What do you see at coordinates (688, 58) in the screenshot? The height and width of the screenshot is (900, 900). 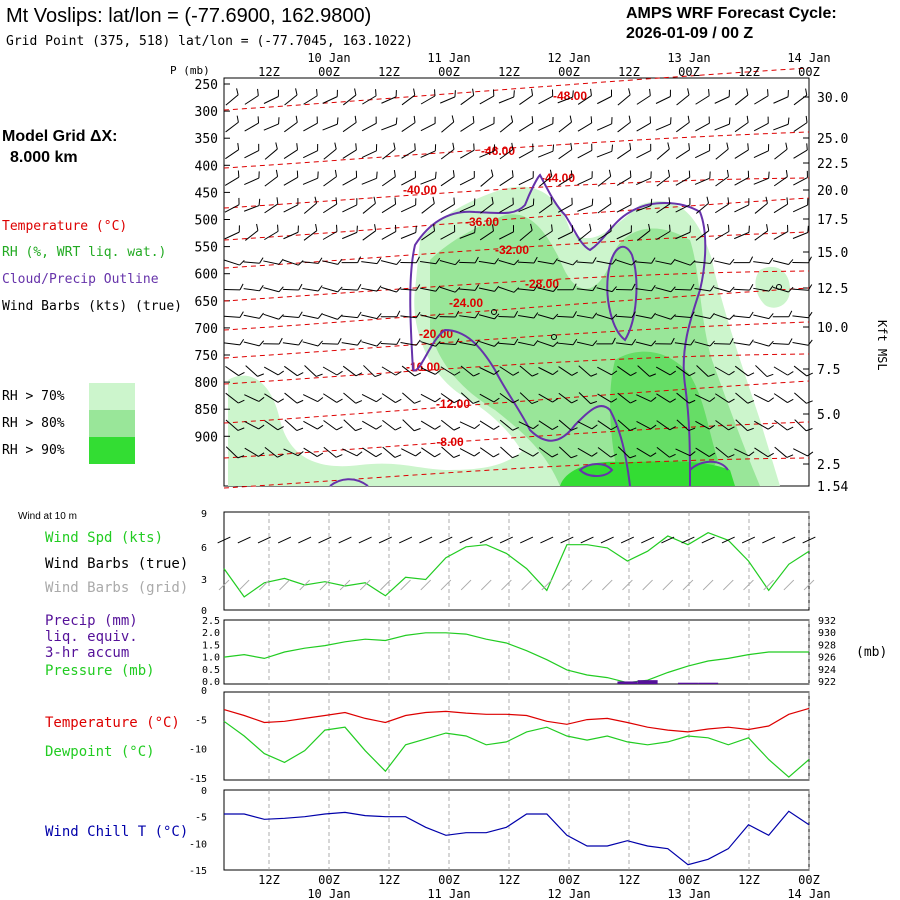 I see `top-date-label: 13 Jan` at bounding box center [688, 58].